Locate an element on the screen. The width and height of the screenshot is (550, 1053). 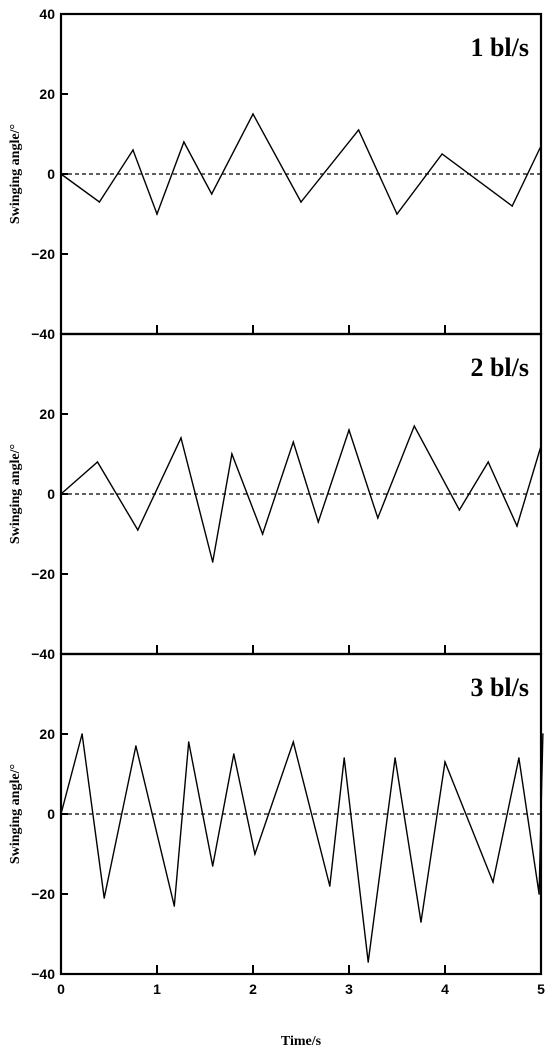
x-axis-label: Time/s is located at coordinates (301, 1041).